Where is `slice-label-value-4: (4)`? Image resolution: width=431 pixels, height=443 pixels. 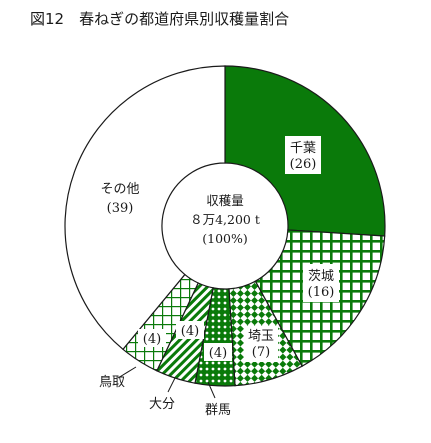 slice-label-value-4: (4) is located at coordinates (190, 331).